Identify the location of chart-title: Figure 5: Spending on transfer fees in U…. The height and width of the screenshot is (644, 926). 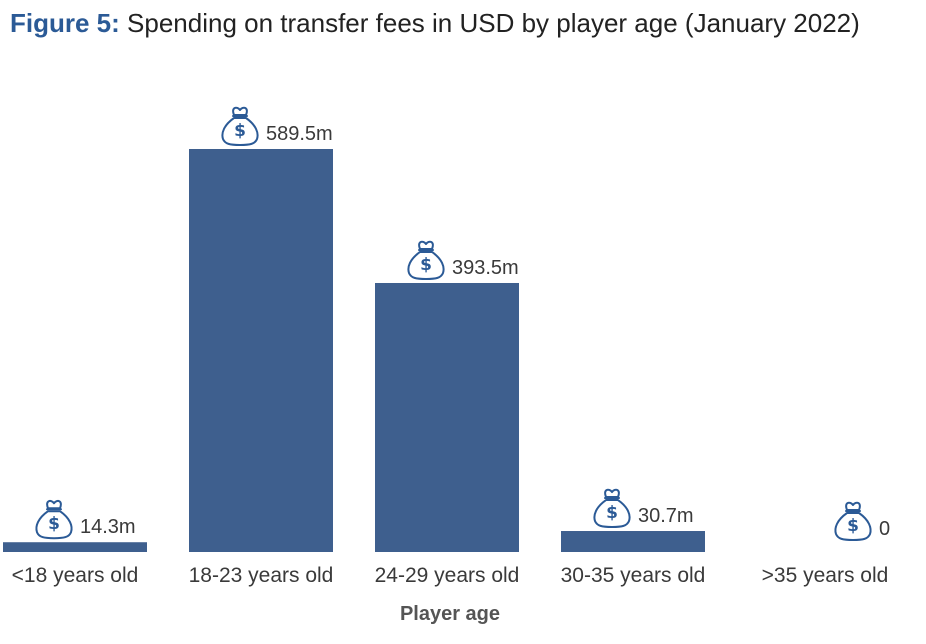
(435, 23).